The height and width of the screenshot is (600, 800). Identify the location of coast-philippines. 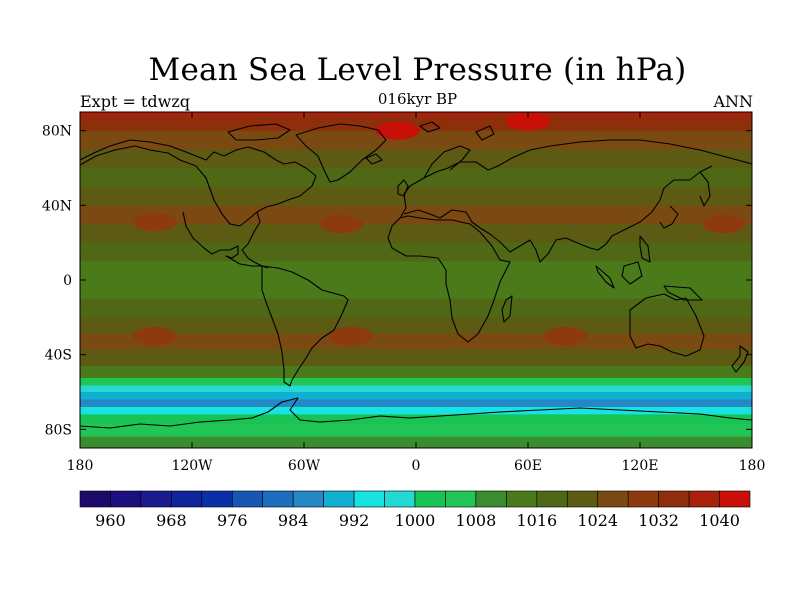
(645, 249).